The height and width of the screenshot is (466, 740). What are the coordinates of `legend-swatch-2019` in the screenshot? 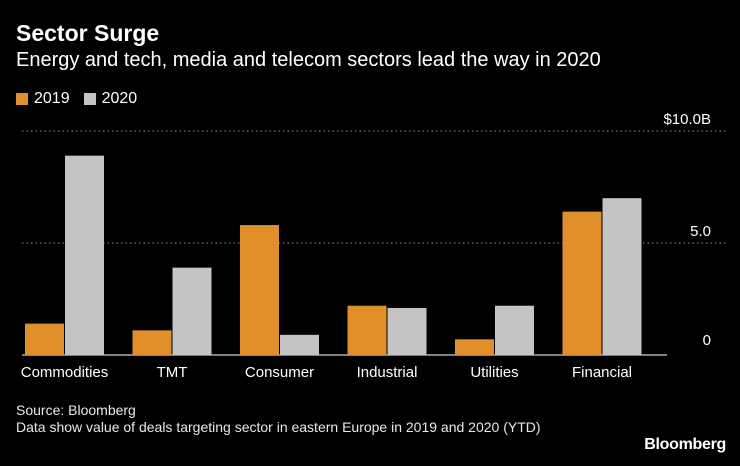 It's located at (22, 99).